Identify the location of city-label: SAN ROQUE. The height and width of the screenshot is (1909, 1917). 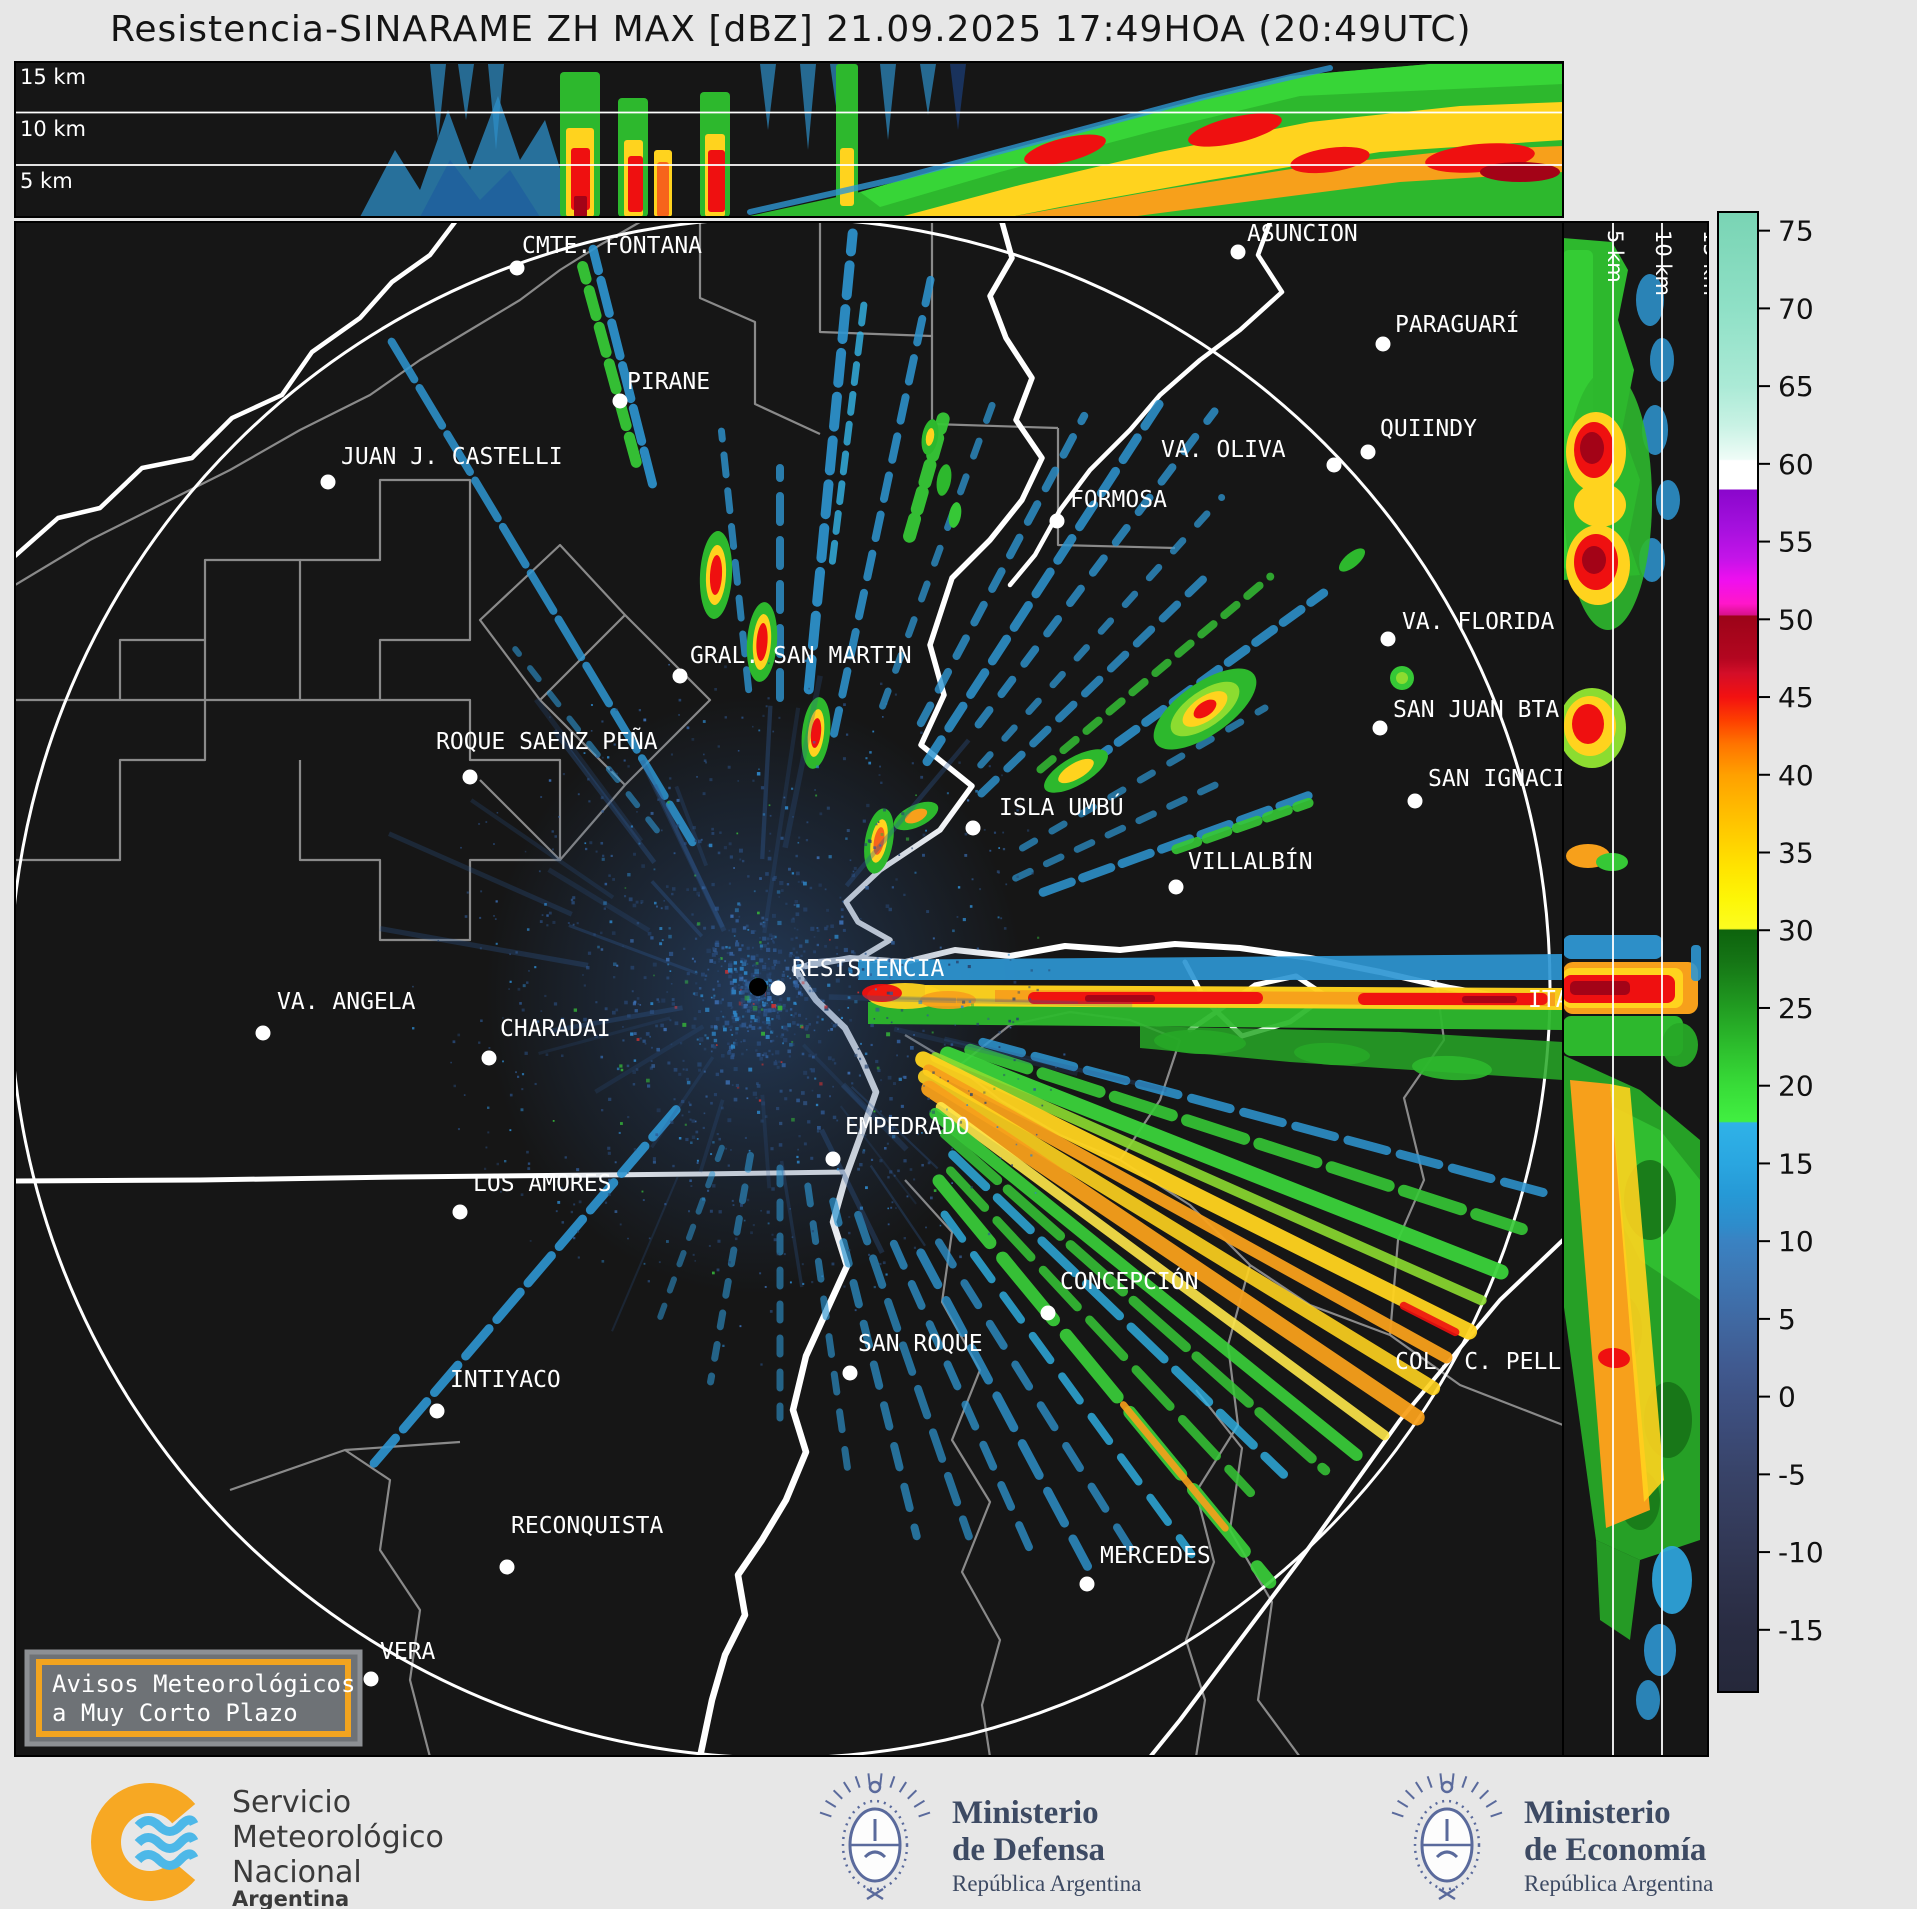
(920, 1344).